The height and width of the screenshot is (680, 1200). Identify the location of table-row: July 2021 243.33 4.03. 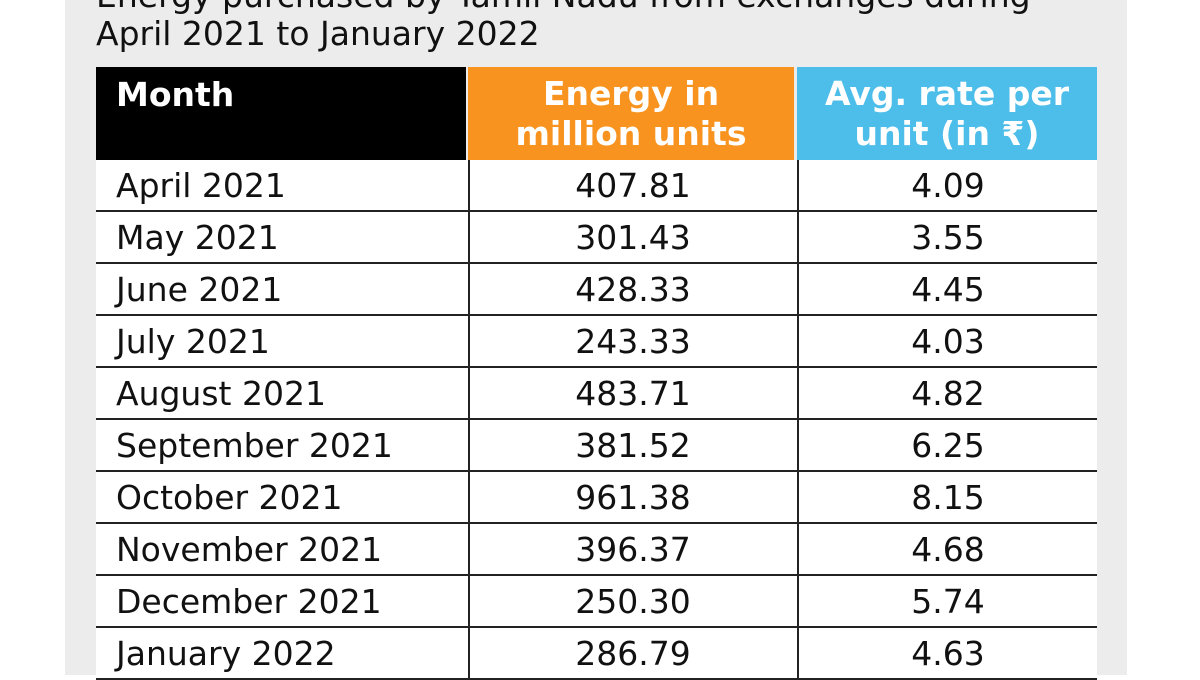
(596, 342).